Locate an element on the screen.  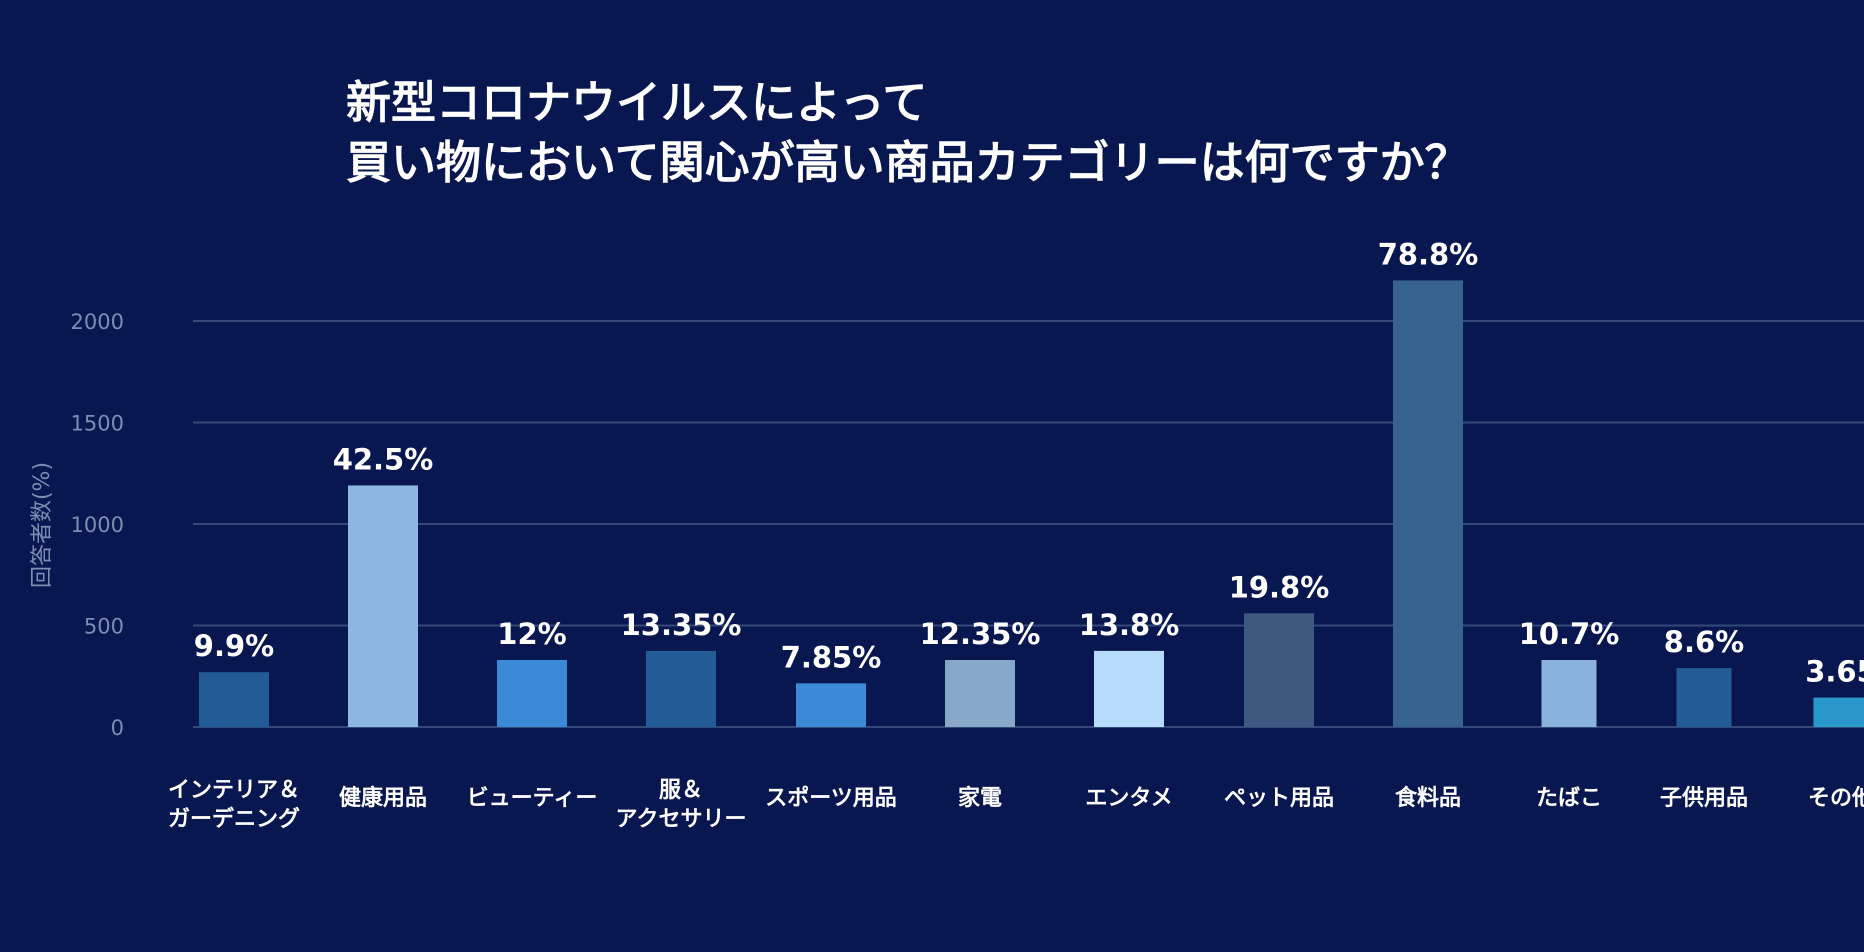
x-tick-label: その他 is located at coordinates (1836, 798).